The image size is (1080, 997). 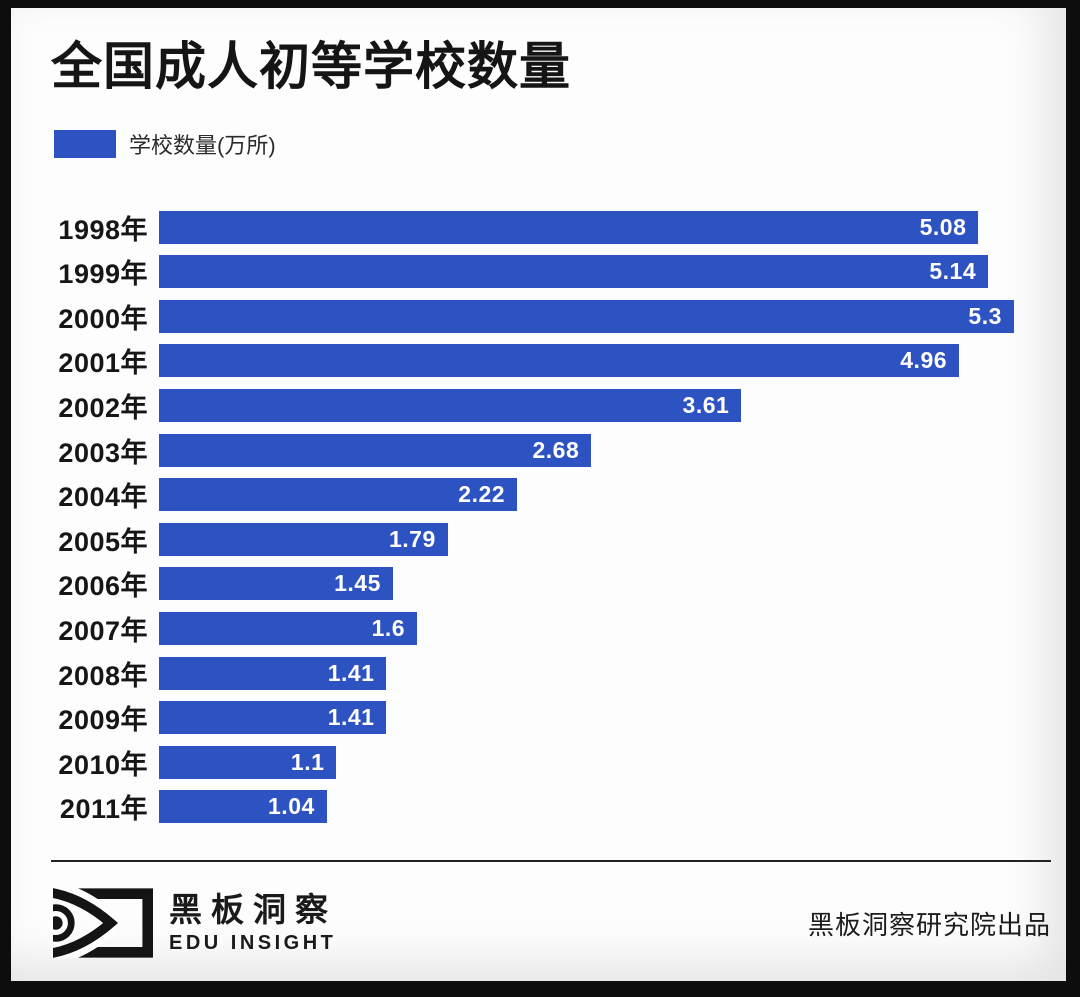 I want to click on bar-row: 2007年 1.6, so click(x=551, y=628).